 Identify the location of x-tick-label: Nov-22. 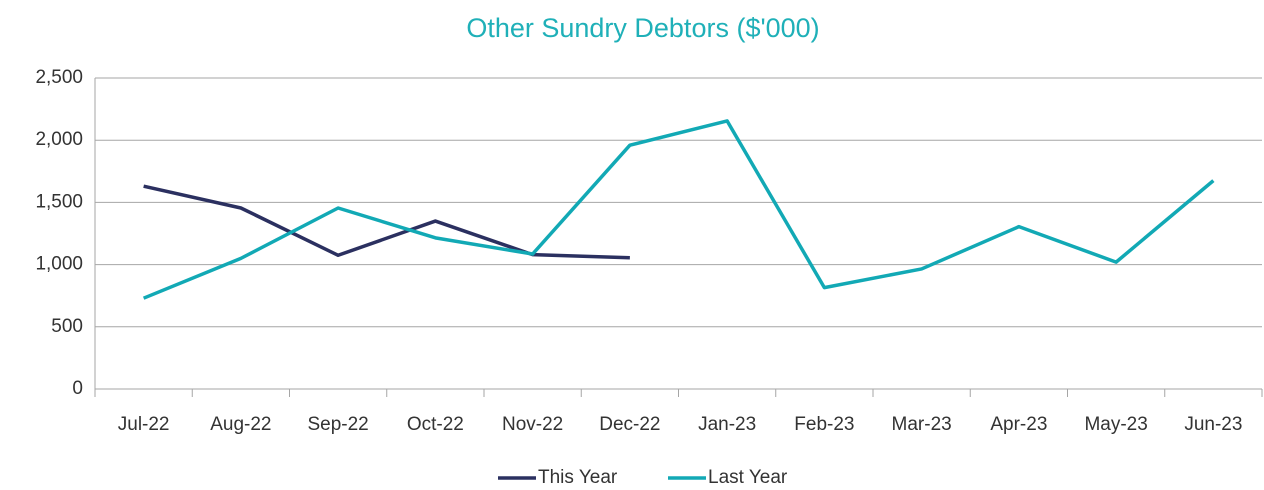
(532, 424).